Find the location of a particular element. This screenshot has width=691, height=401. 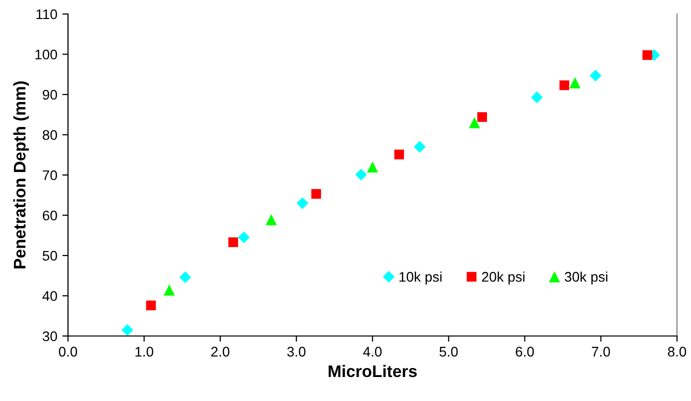

x-tick-label: 7.0 is located at coordinates (601, 351).